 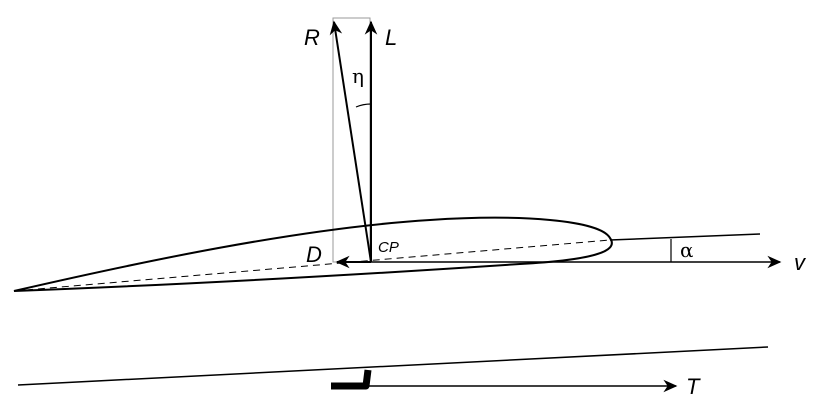 What do you see at coordinates (800, 262) in the screenshot?
I see `label-velocity: v` at bounding box center [800, 262].